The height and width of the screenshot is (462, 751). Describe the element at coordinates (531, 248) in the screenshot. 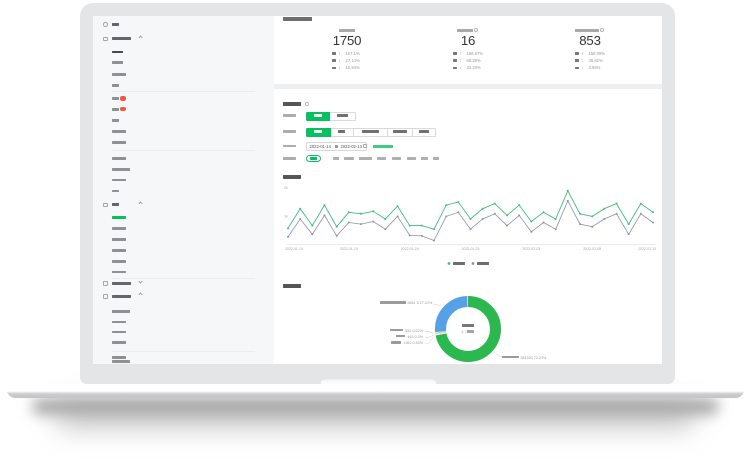

I see `svg-text: 2022-02-03` at that location.